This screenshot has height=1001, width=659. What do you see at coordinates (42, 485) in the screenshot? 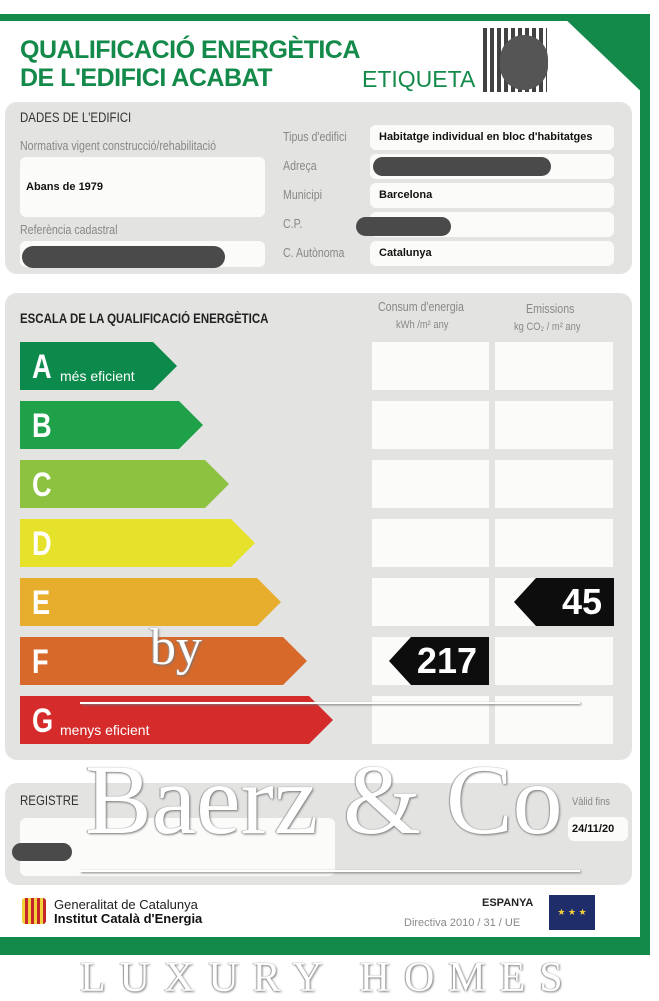
I see `class-letter: C` at bounding box center [42, 485].